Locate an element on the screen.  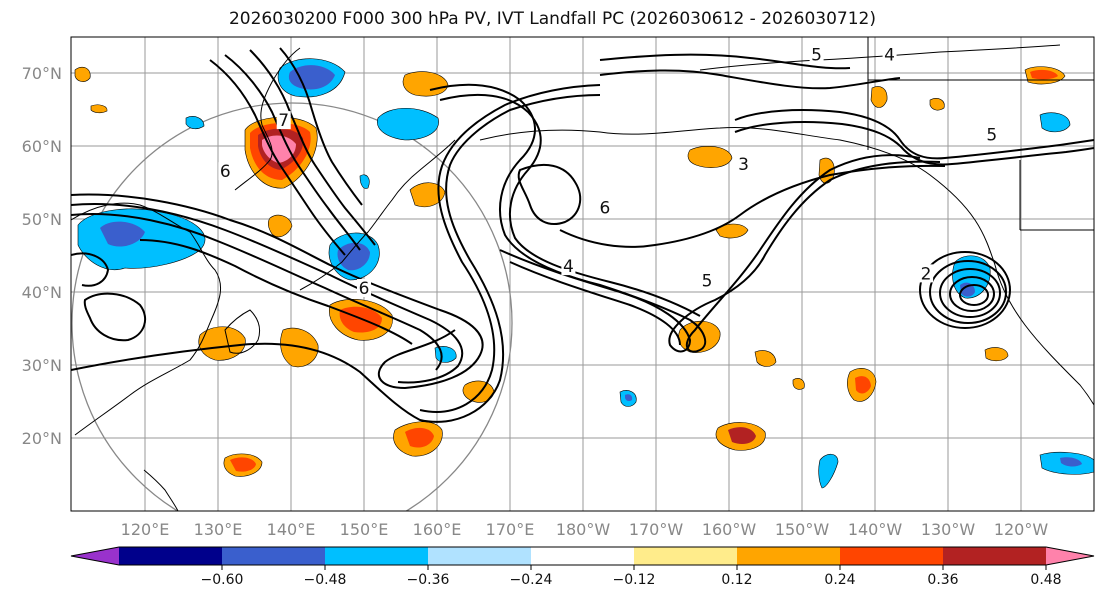
colorbar-outline is located at coordinates (582, 556).